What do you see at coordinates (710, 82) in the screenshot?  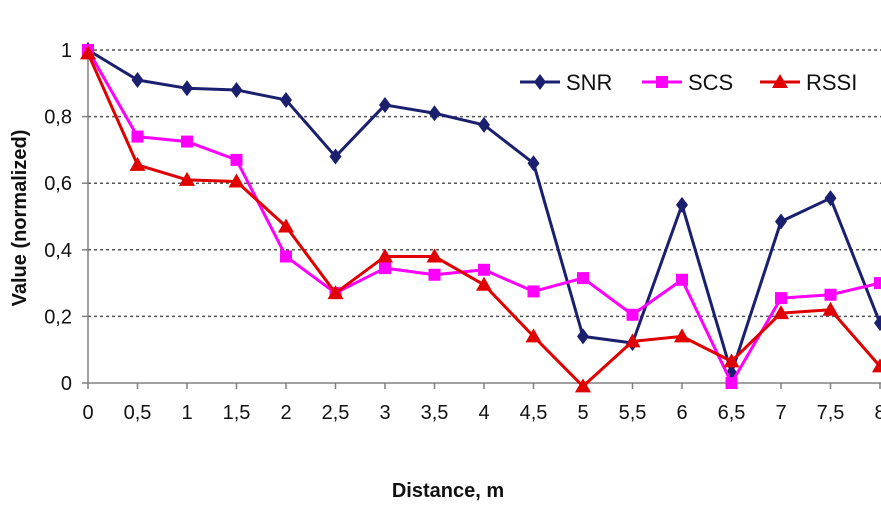 I see `legend-label-scs: SCS` at bounding box center [710, 82].